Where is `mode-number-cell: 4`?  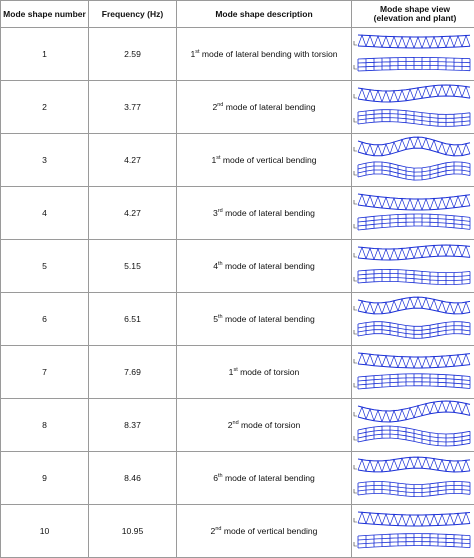 mode-number-cell: 4 is located at coordinates (45, 213).